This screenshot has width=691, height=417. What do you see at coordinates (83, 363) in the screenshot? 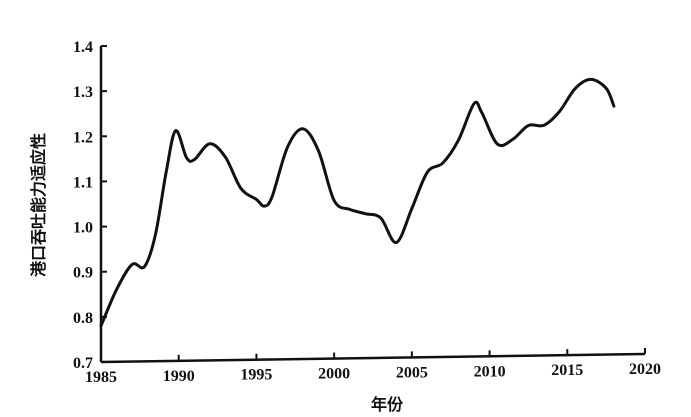
I see `y-tick-label: 0.7` at bounding box center [83, 363].